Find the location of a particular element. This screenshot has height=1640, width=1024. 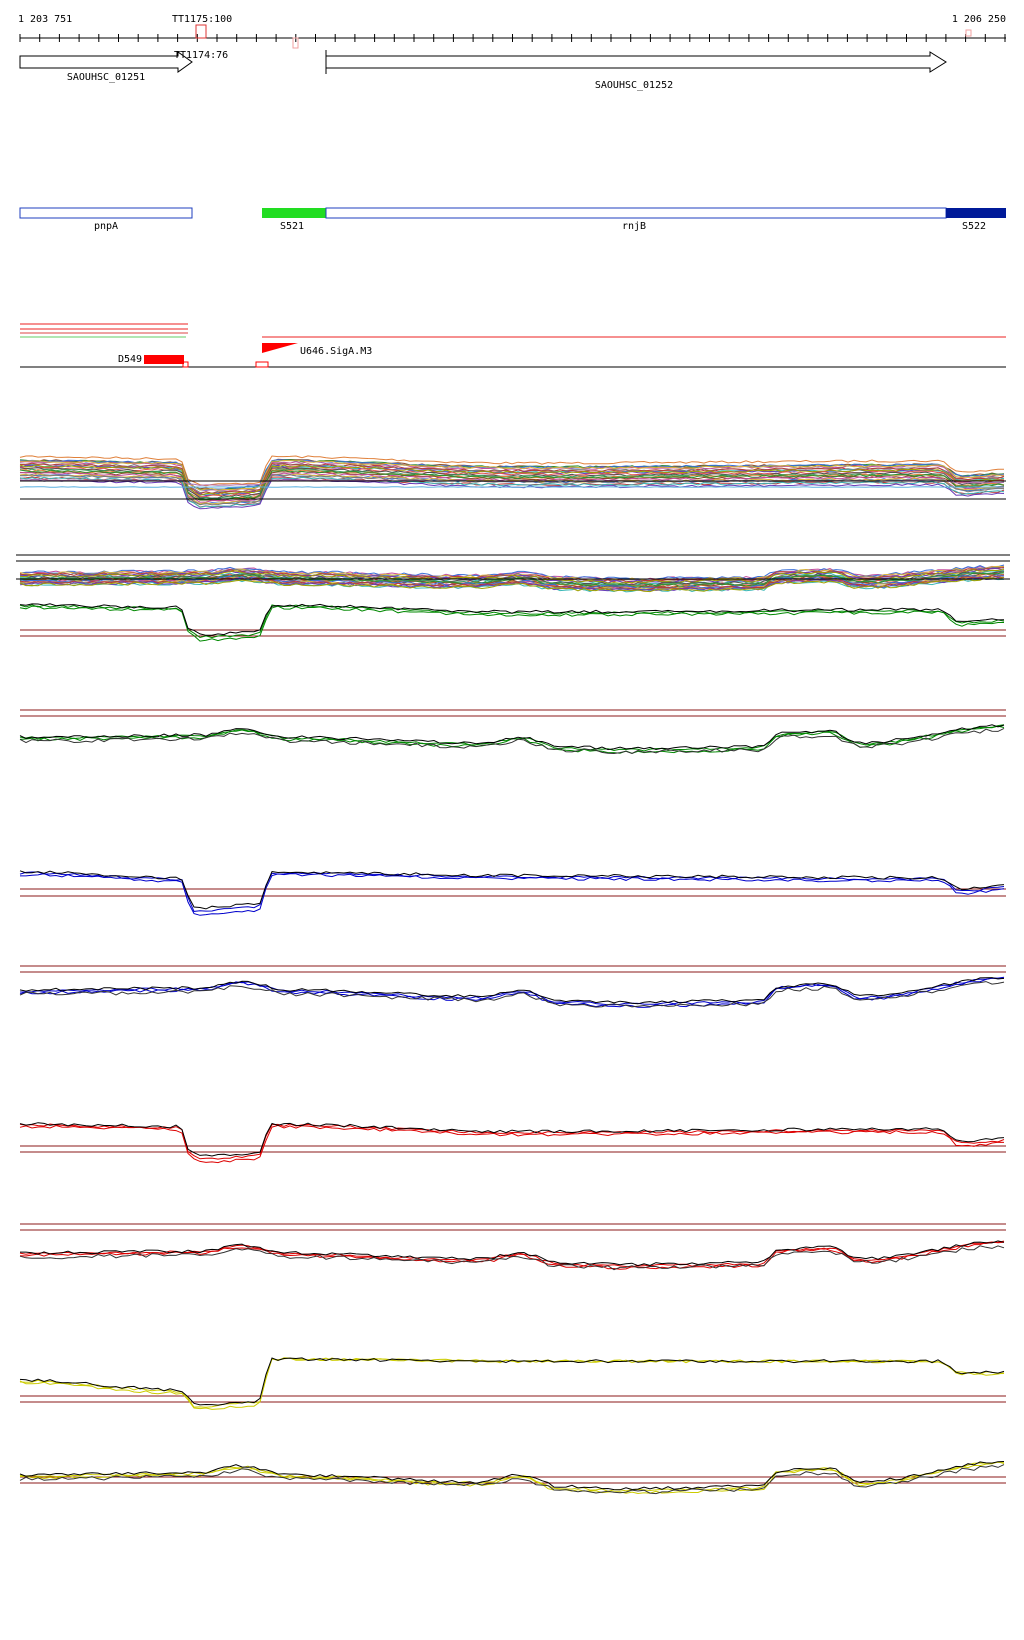

feature-pnpa is located at coordinates (106, 213).